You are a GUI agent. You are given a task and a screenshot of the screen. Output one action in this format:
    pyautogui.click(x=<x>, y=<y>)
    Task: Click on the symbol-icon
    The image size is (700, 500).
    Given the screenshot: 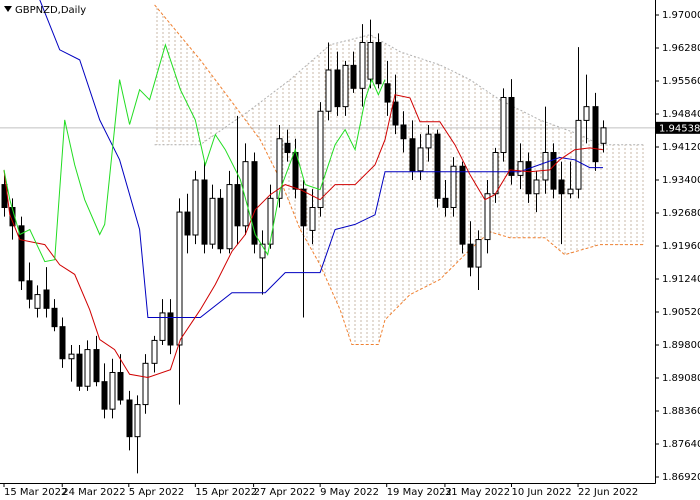 What is the action you would take?
    pyautogui.click(x=8, y=9)
    